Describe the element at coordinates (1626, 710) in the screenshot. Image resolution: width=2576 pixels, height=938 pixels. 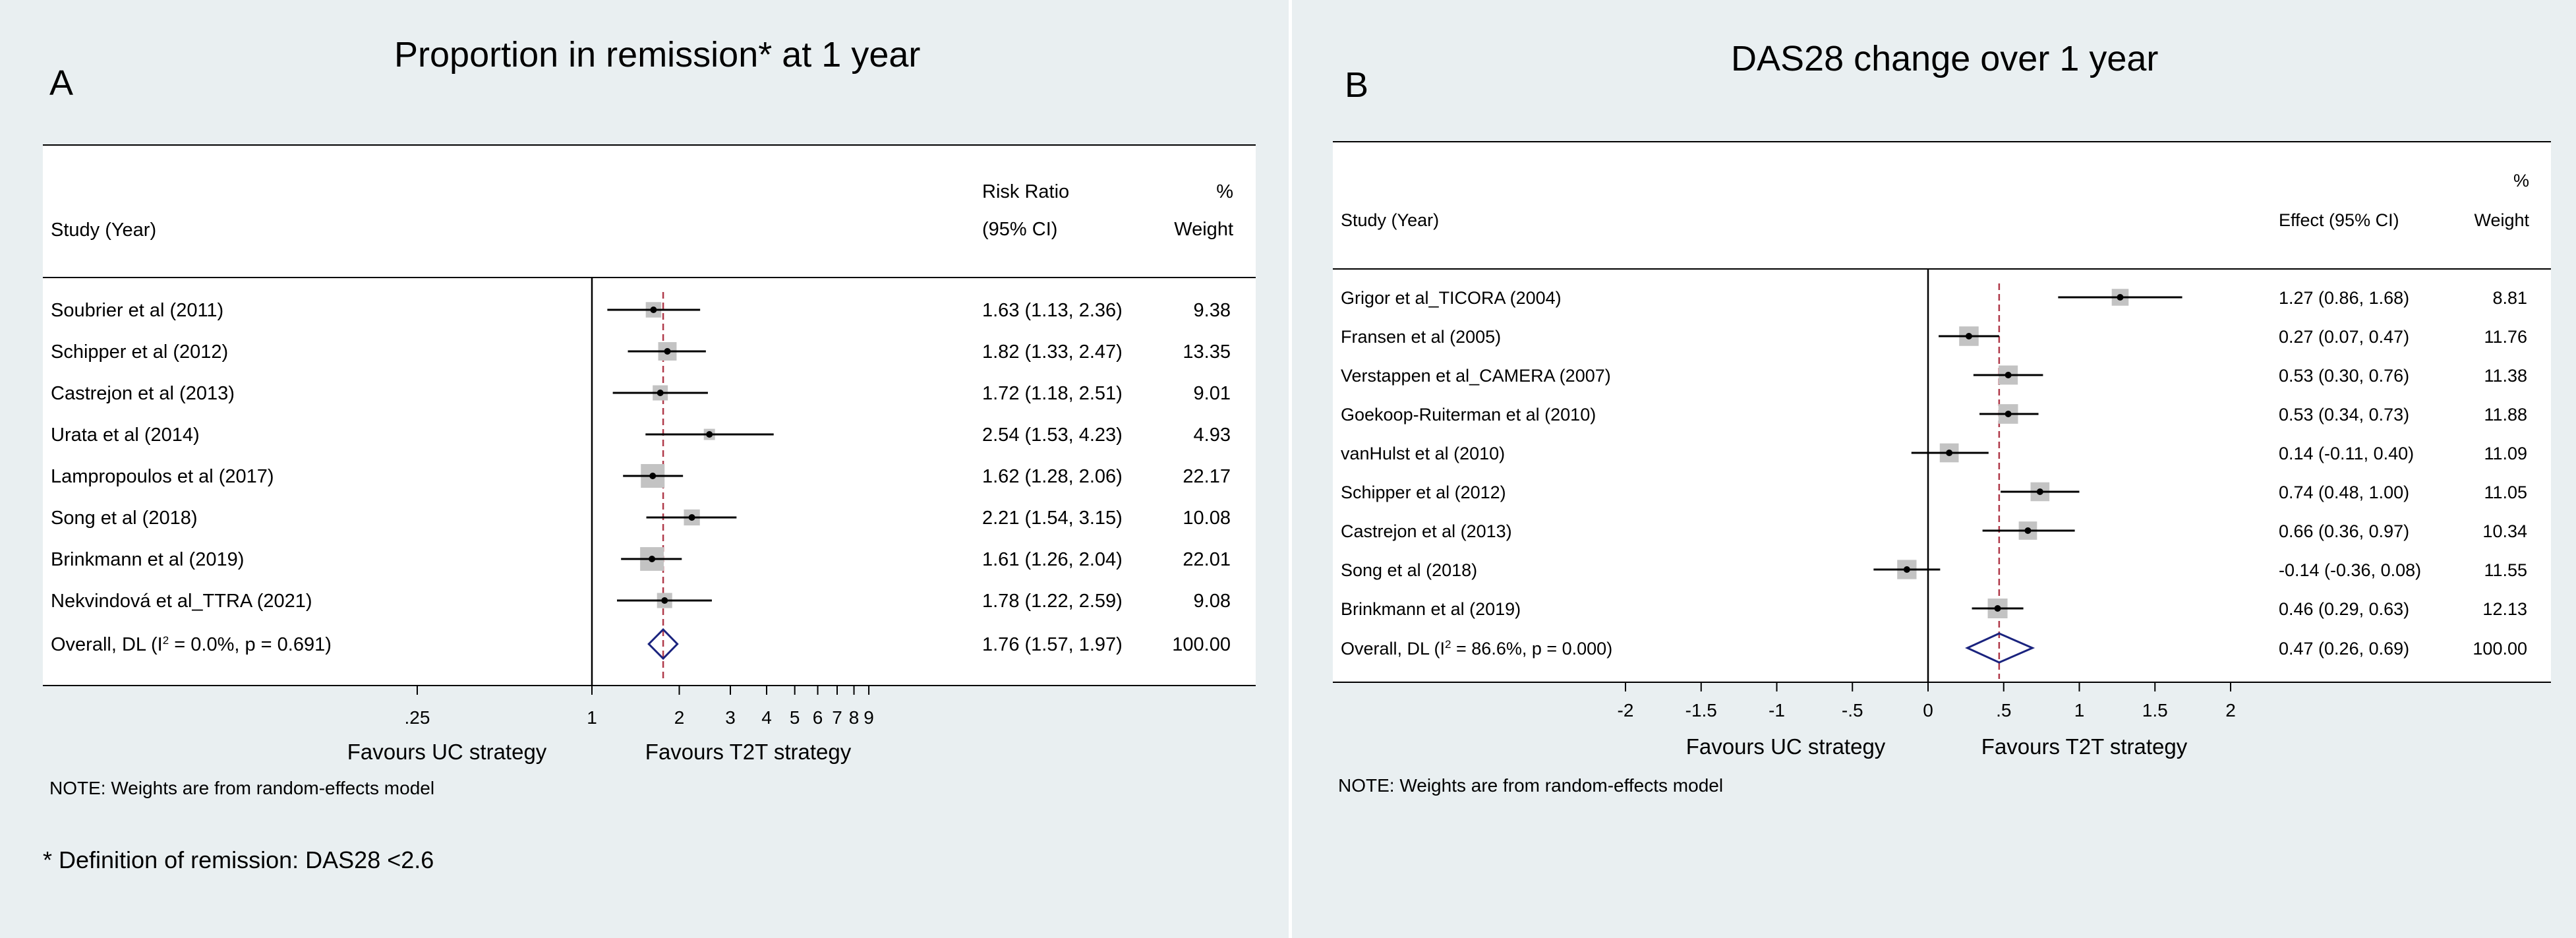
I see `x-axis-tick-label: -2` at that location.